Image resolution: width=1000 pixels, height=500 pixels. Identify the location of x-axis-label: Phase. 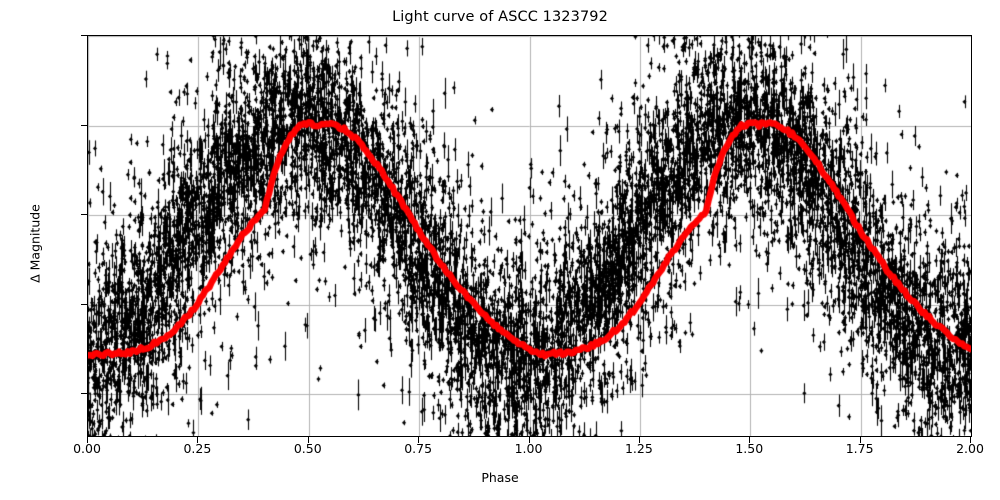
(500, 477).